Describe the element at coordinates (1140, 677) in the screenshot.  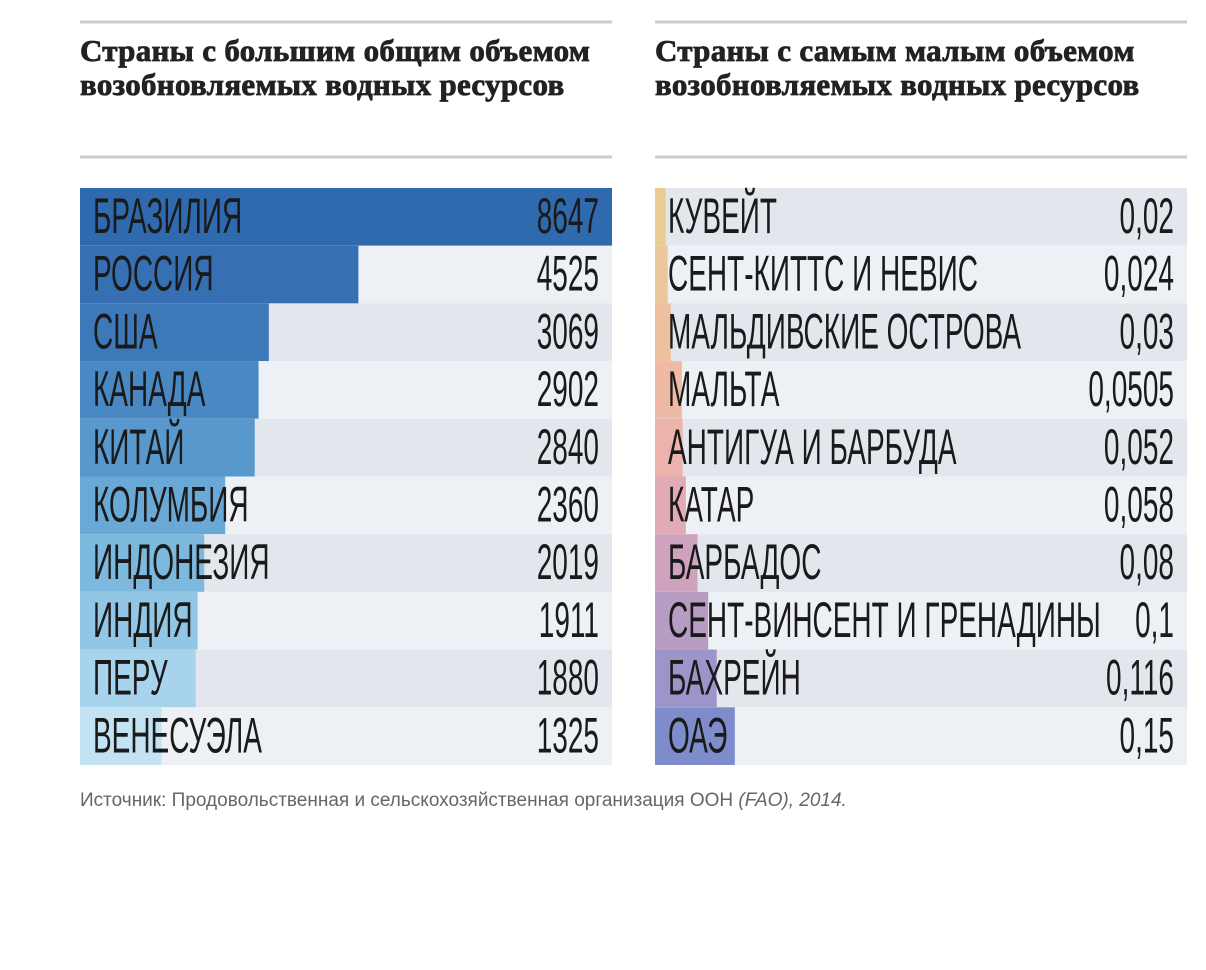
I see `value-label: 0,116` at that location.